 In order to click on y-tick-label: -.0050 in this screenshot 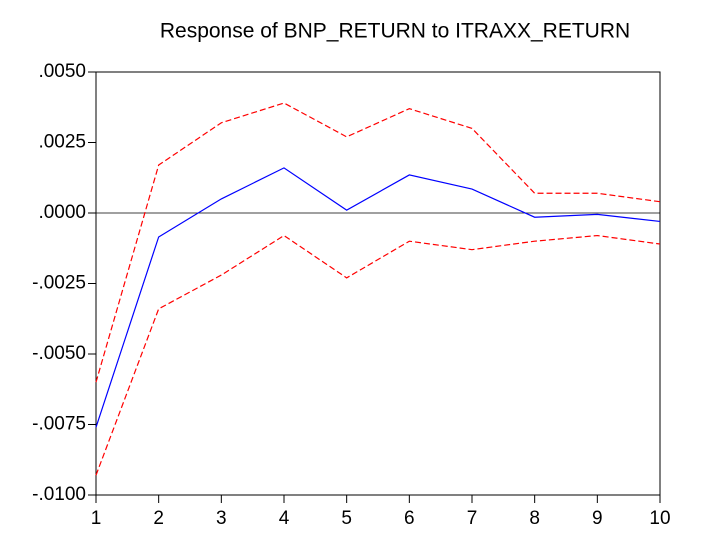, I will do `click(59, 353)`.